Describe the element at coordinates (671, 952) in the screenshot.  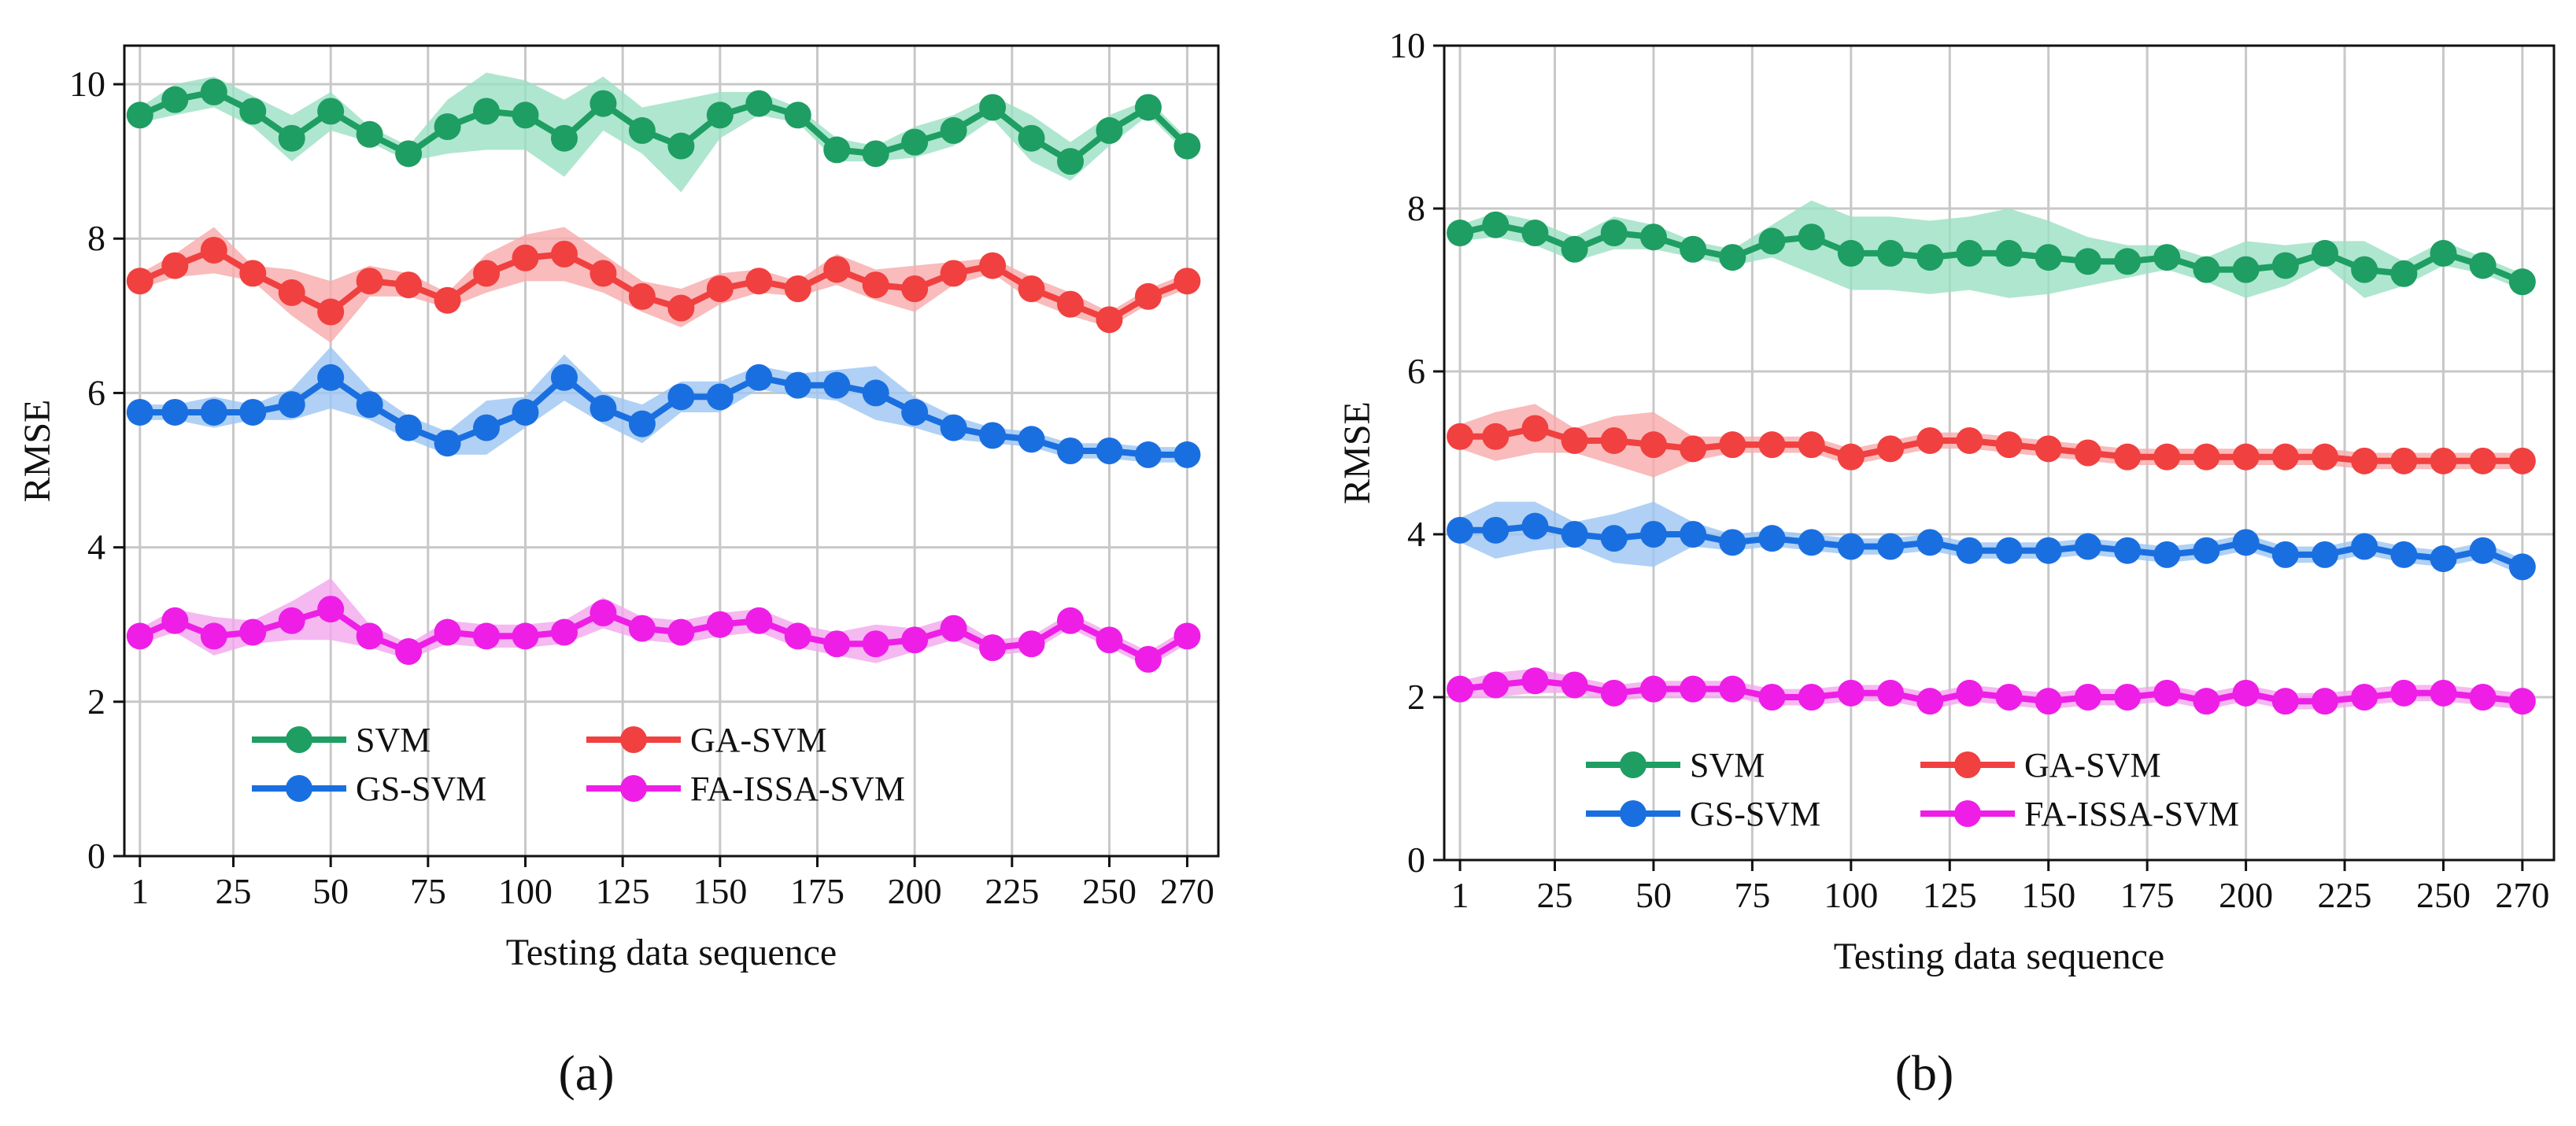
I see `x-axis-label: Testing data sequence` at that location.